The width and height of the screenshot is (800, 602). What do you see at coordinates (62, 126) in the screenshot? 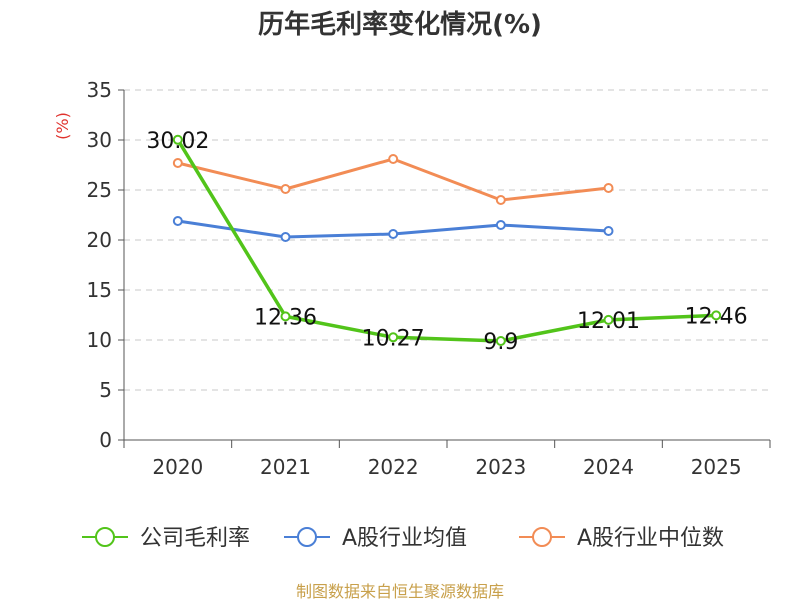
I see `y-axis-unit-label: (%)` at bounding box center [62, 126].